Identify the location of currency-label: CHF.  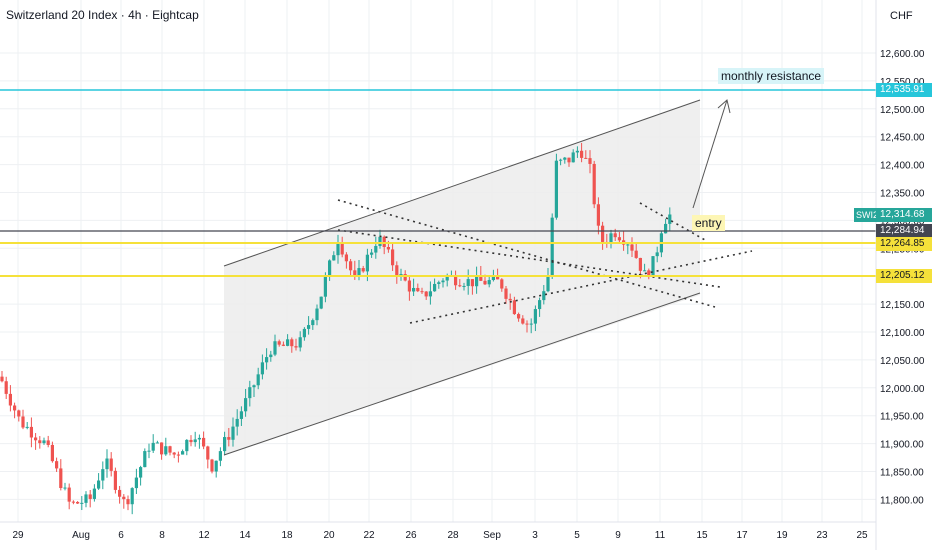
(901, 16).